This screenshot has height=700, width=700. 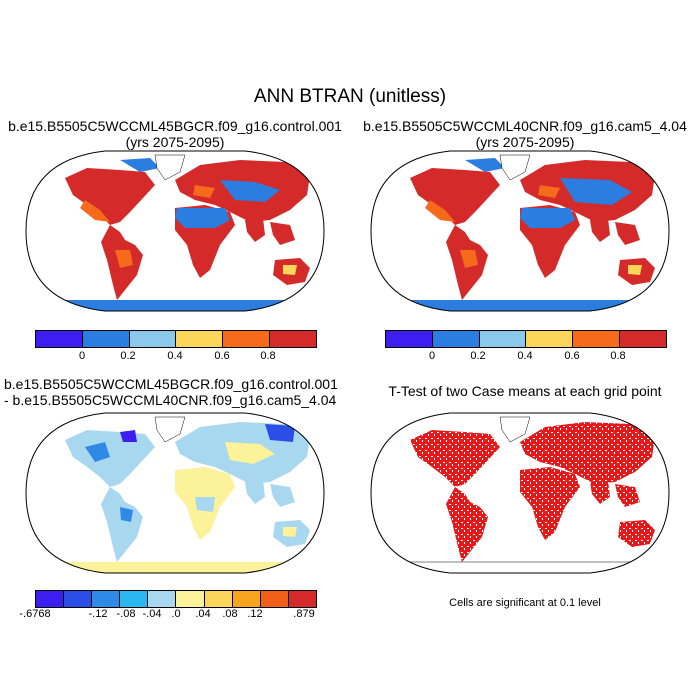 What do you see at coordinates (525, 142) in the screenshot?
I see `panel-title-top-right-line2: (yrs 2075-2095)` at bounding box center [525, 142].